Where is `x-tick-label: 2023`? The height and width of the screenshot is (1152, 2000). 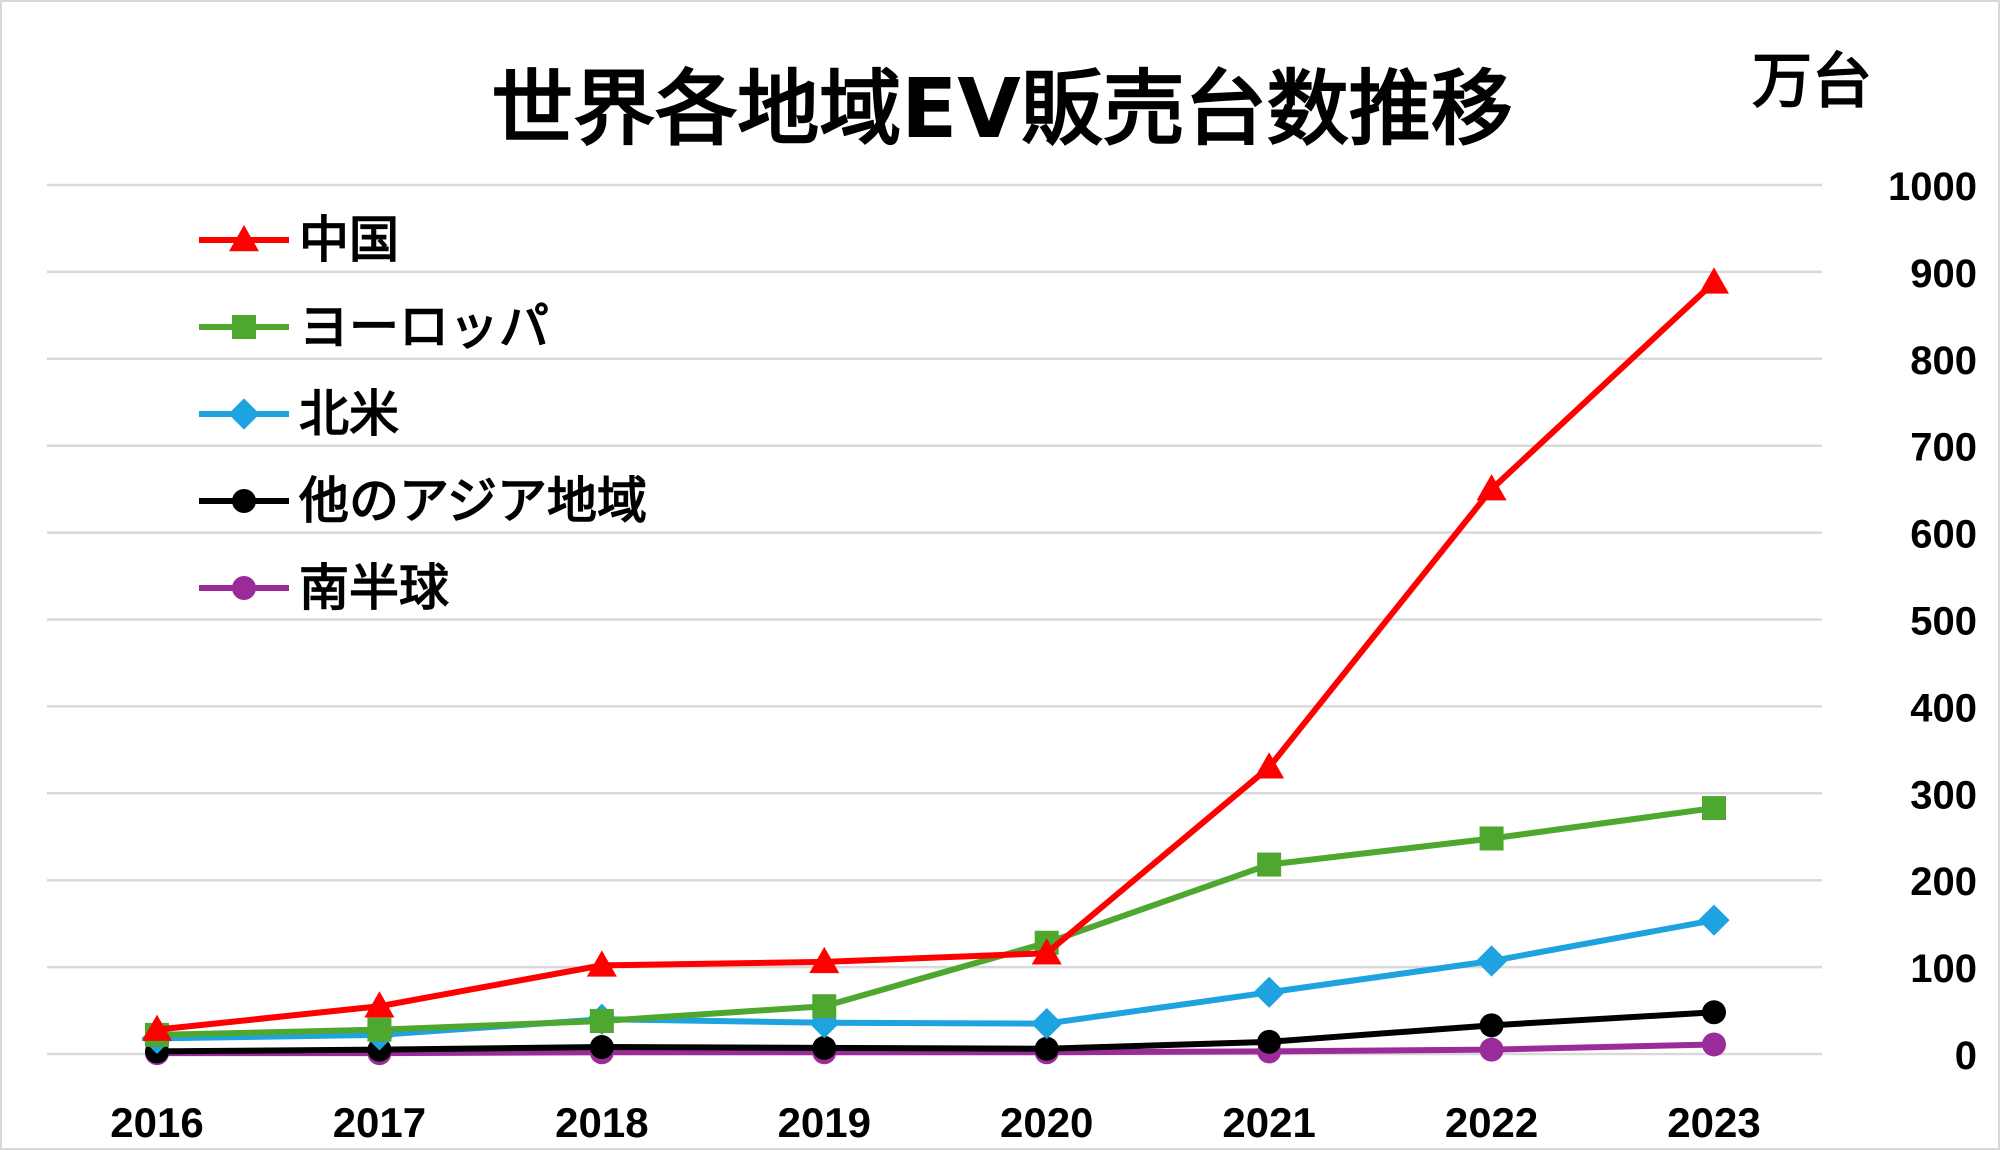
x-tick-label: 2023 is located at coordinates (1713, 1122).